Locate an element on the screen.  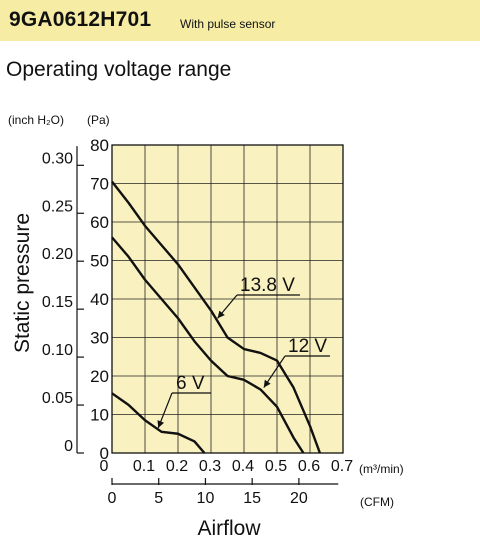
model-number: 9GA0612H701 is located at coordinates (80, 19).